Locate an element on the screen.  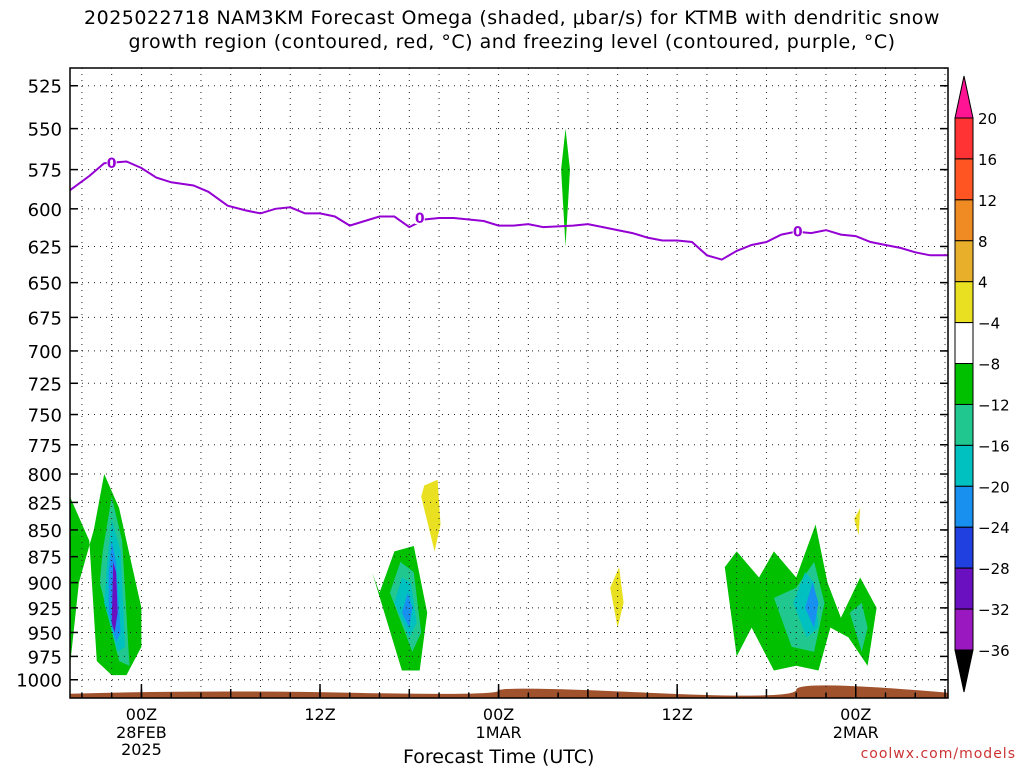
y-tick-label: 875 is located at coordinates (45, 558).